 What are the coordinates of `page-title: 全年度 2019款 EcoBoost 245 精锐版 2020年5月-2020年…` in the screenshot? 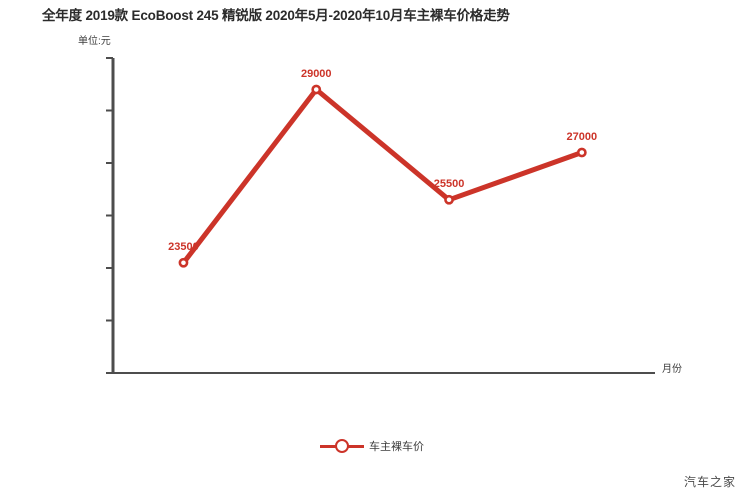 It's located at (276, 15).